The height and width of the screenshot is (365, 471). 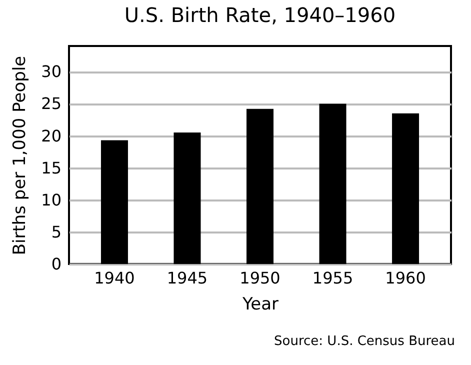 I want to click on chart-title: U.S. Birth Rate, 1940–1960, so click(x=260, y=15).